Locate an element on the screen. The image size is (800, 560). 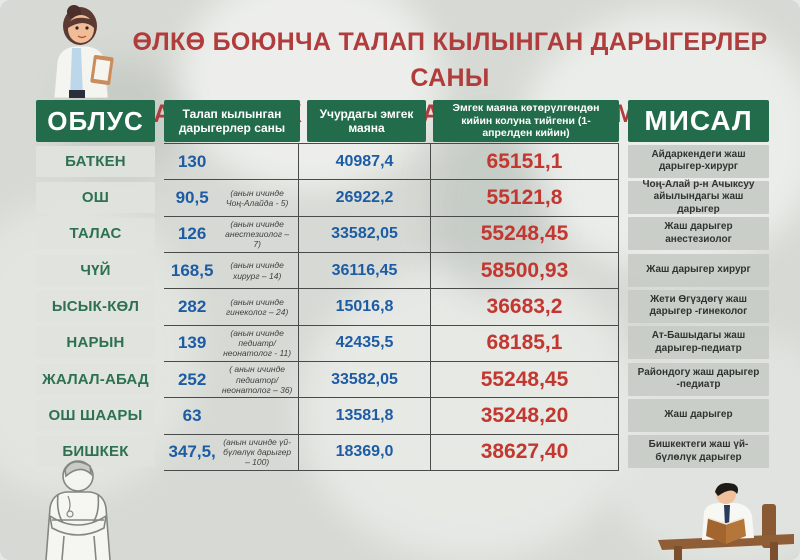
header-region: ОБЛУС is located at coordinates (95, 121).